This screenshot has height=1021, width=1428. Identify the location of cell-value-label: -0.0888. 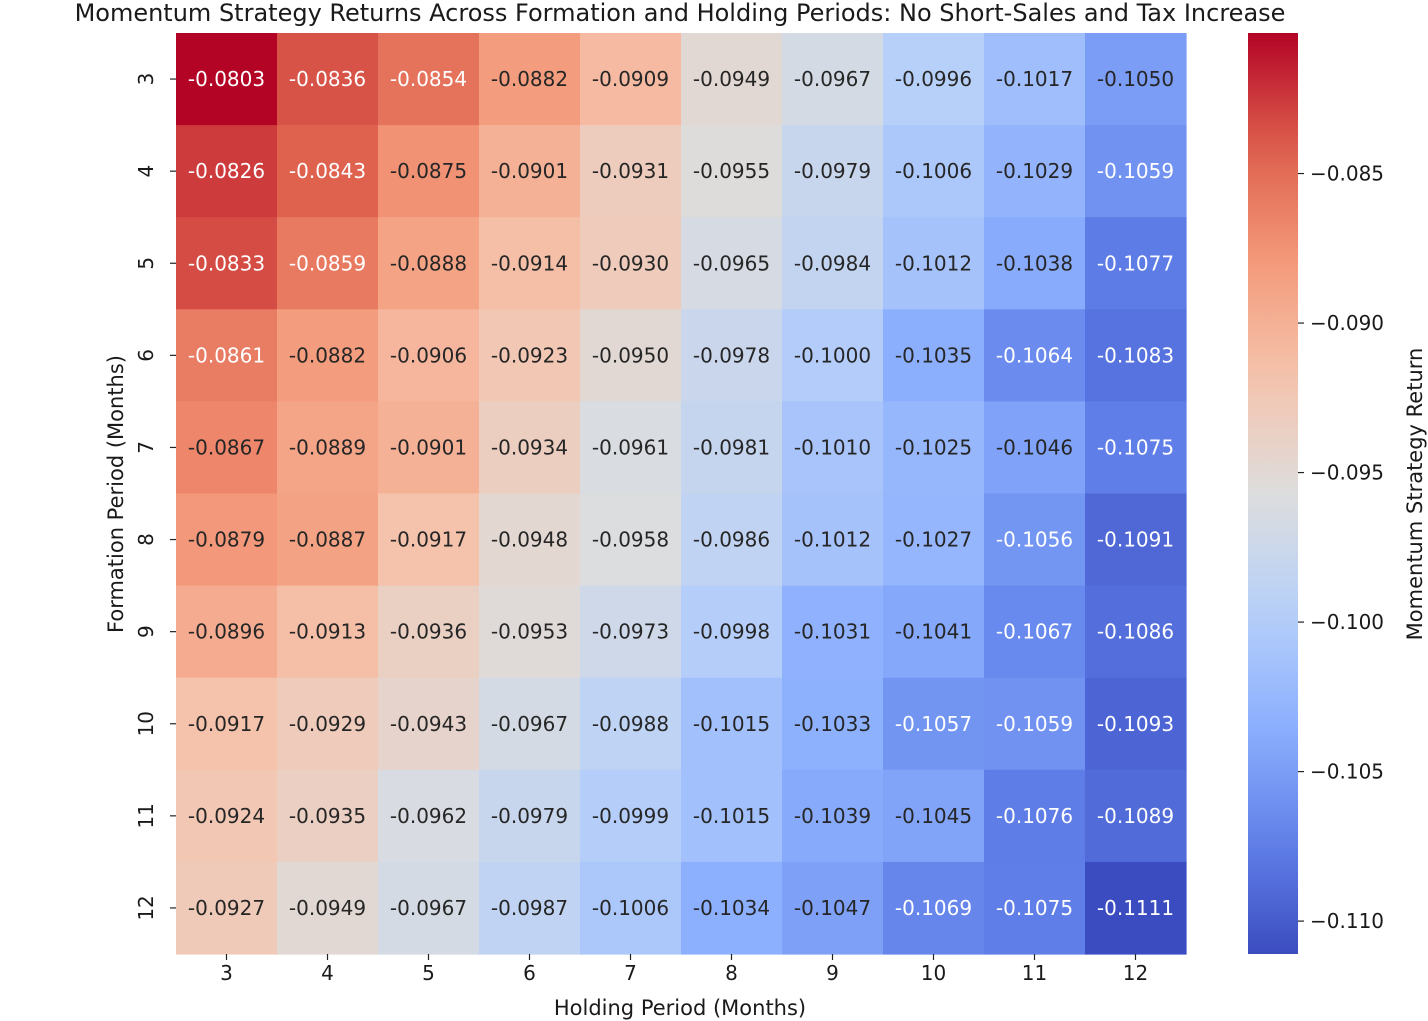
(428, 263).